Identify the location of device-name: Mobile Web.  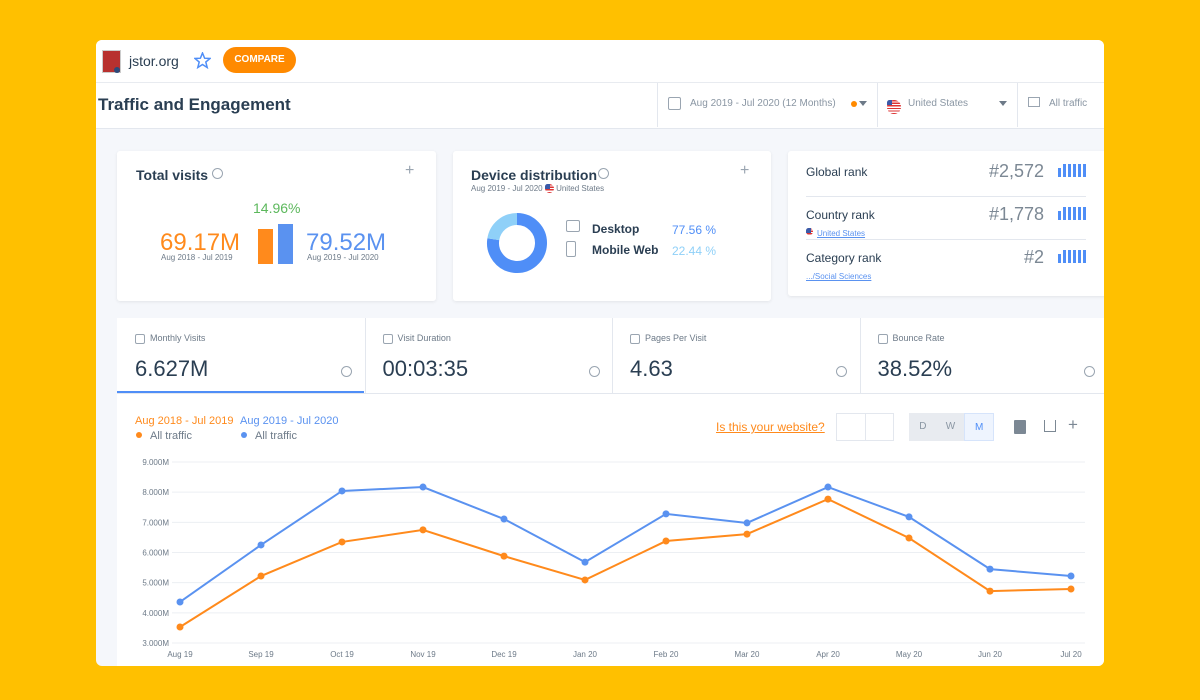
(625, 250).